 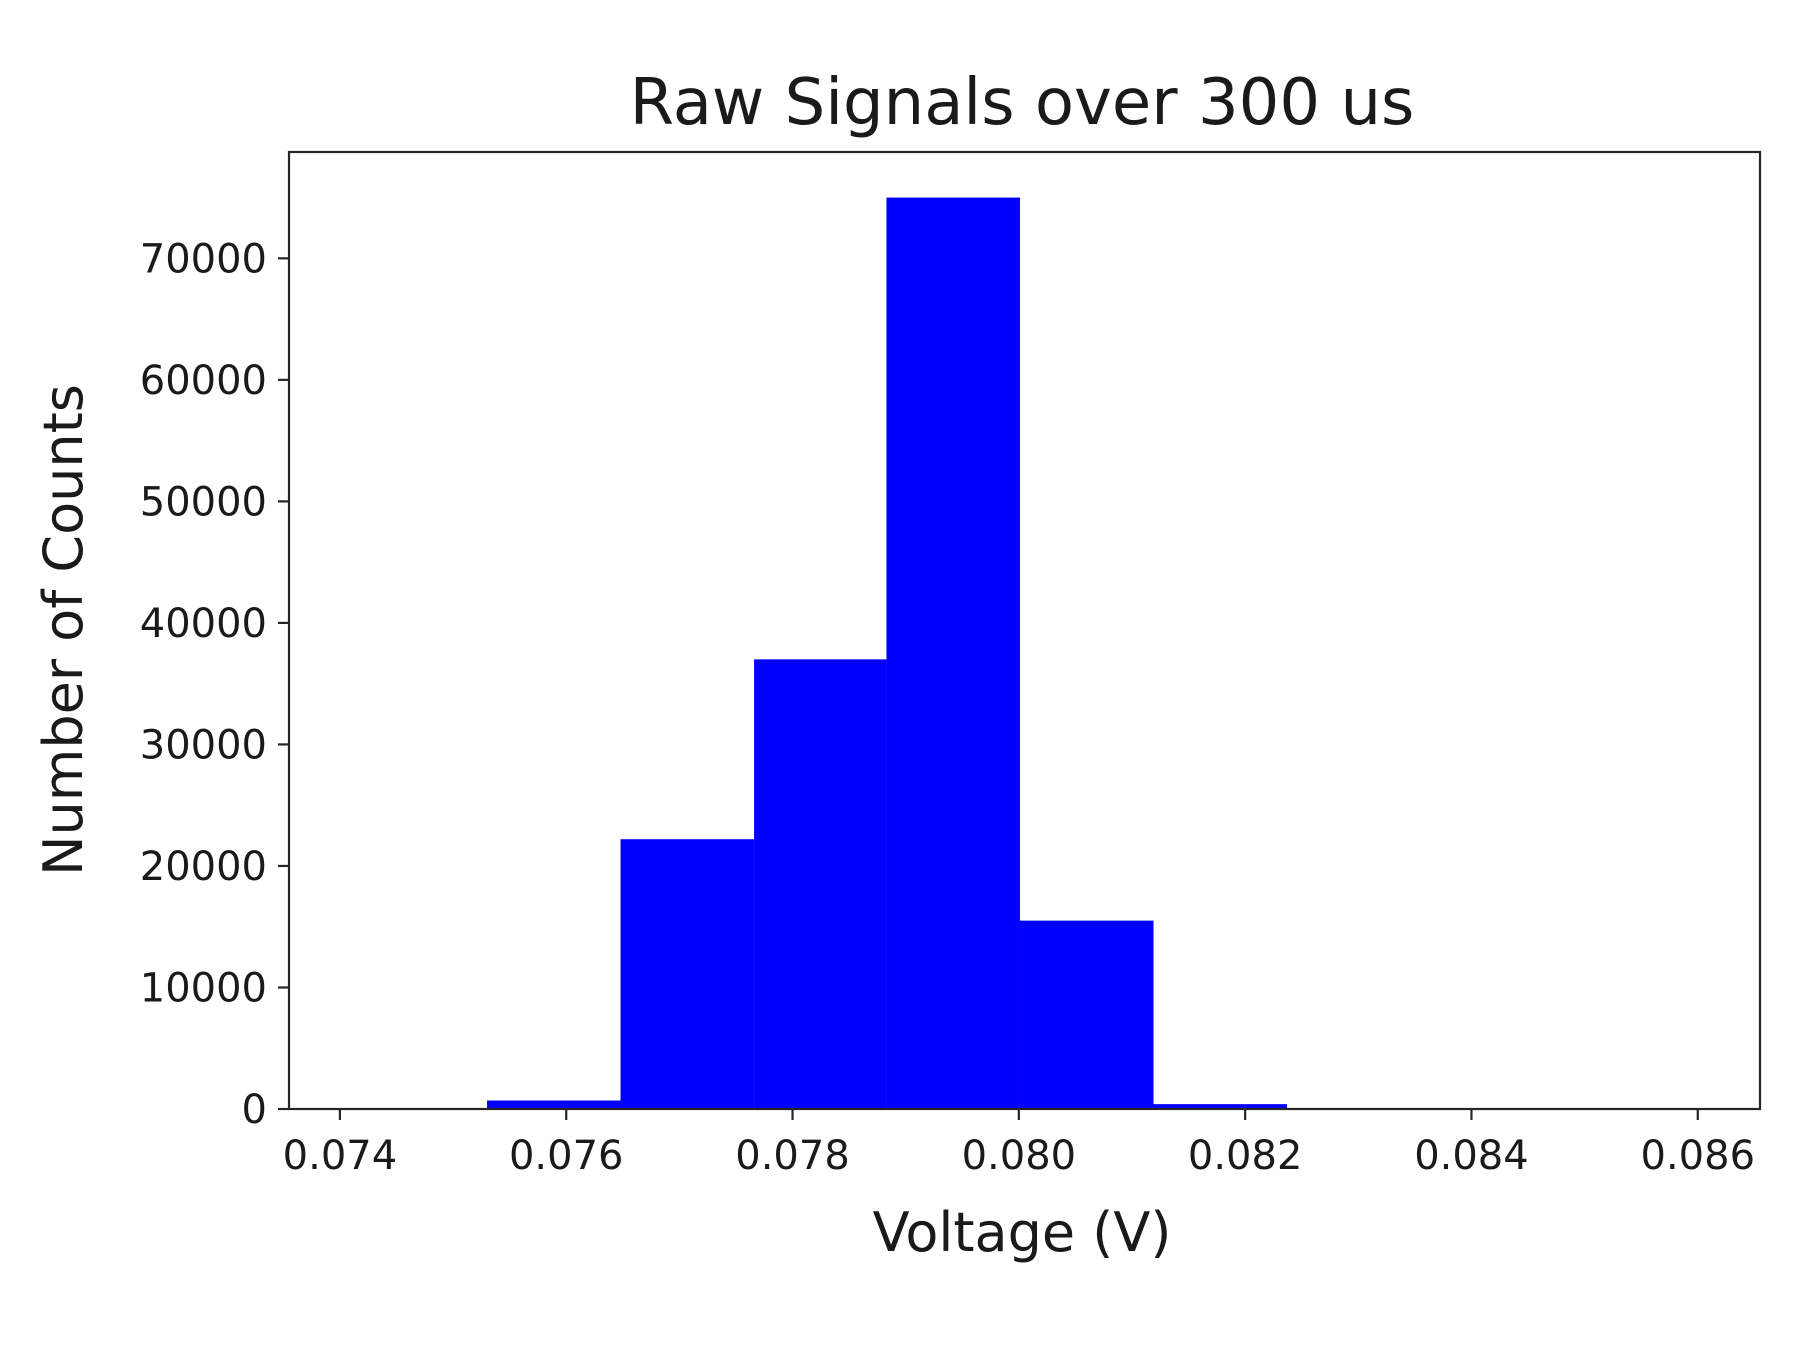 What do you see at coordinates (203, 502) in the screenshot?
I see `y-tick-label-5: 50000` at bounding box center [203, 502].